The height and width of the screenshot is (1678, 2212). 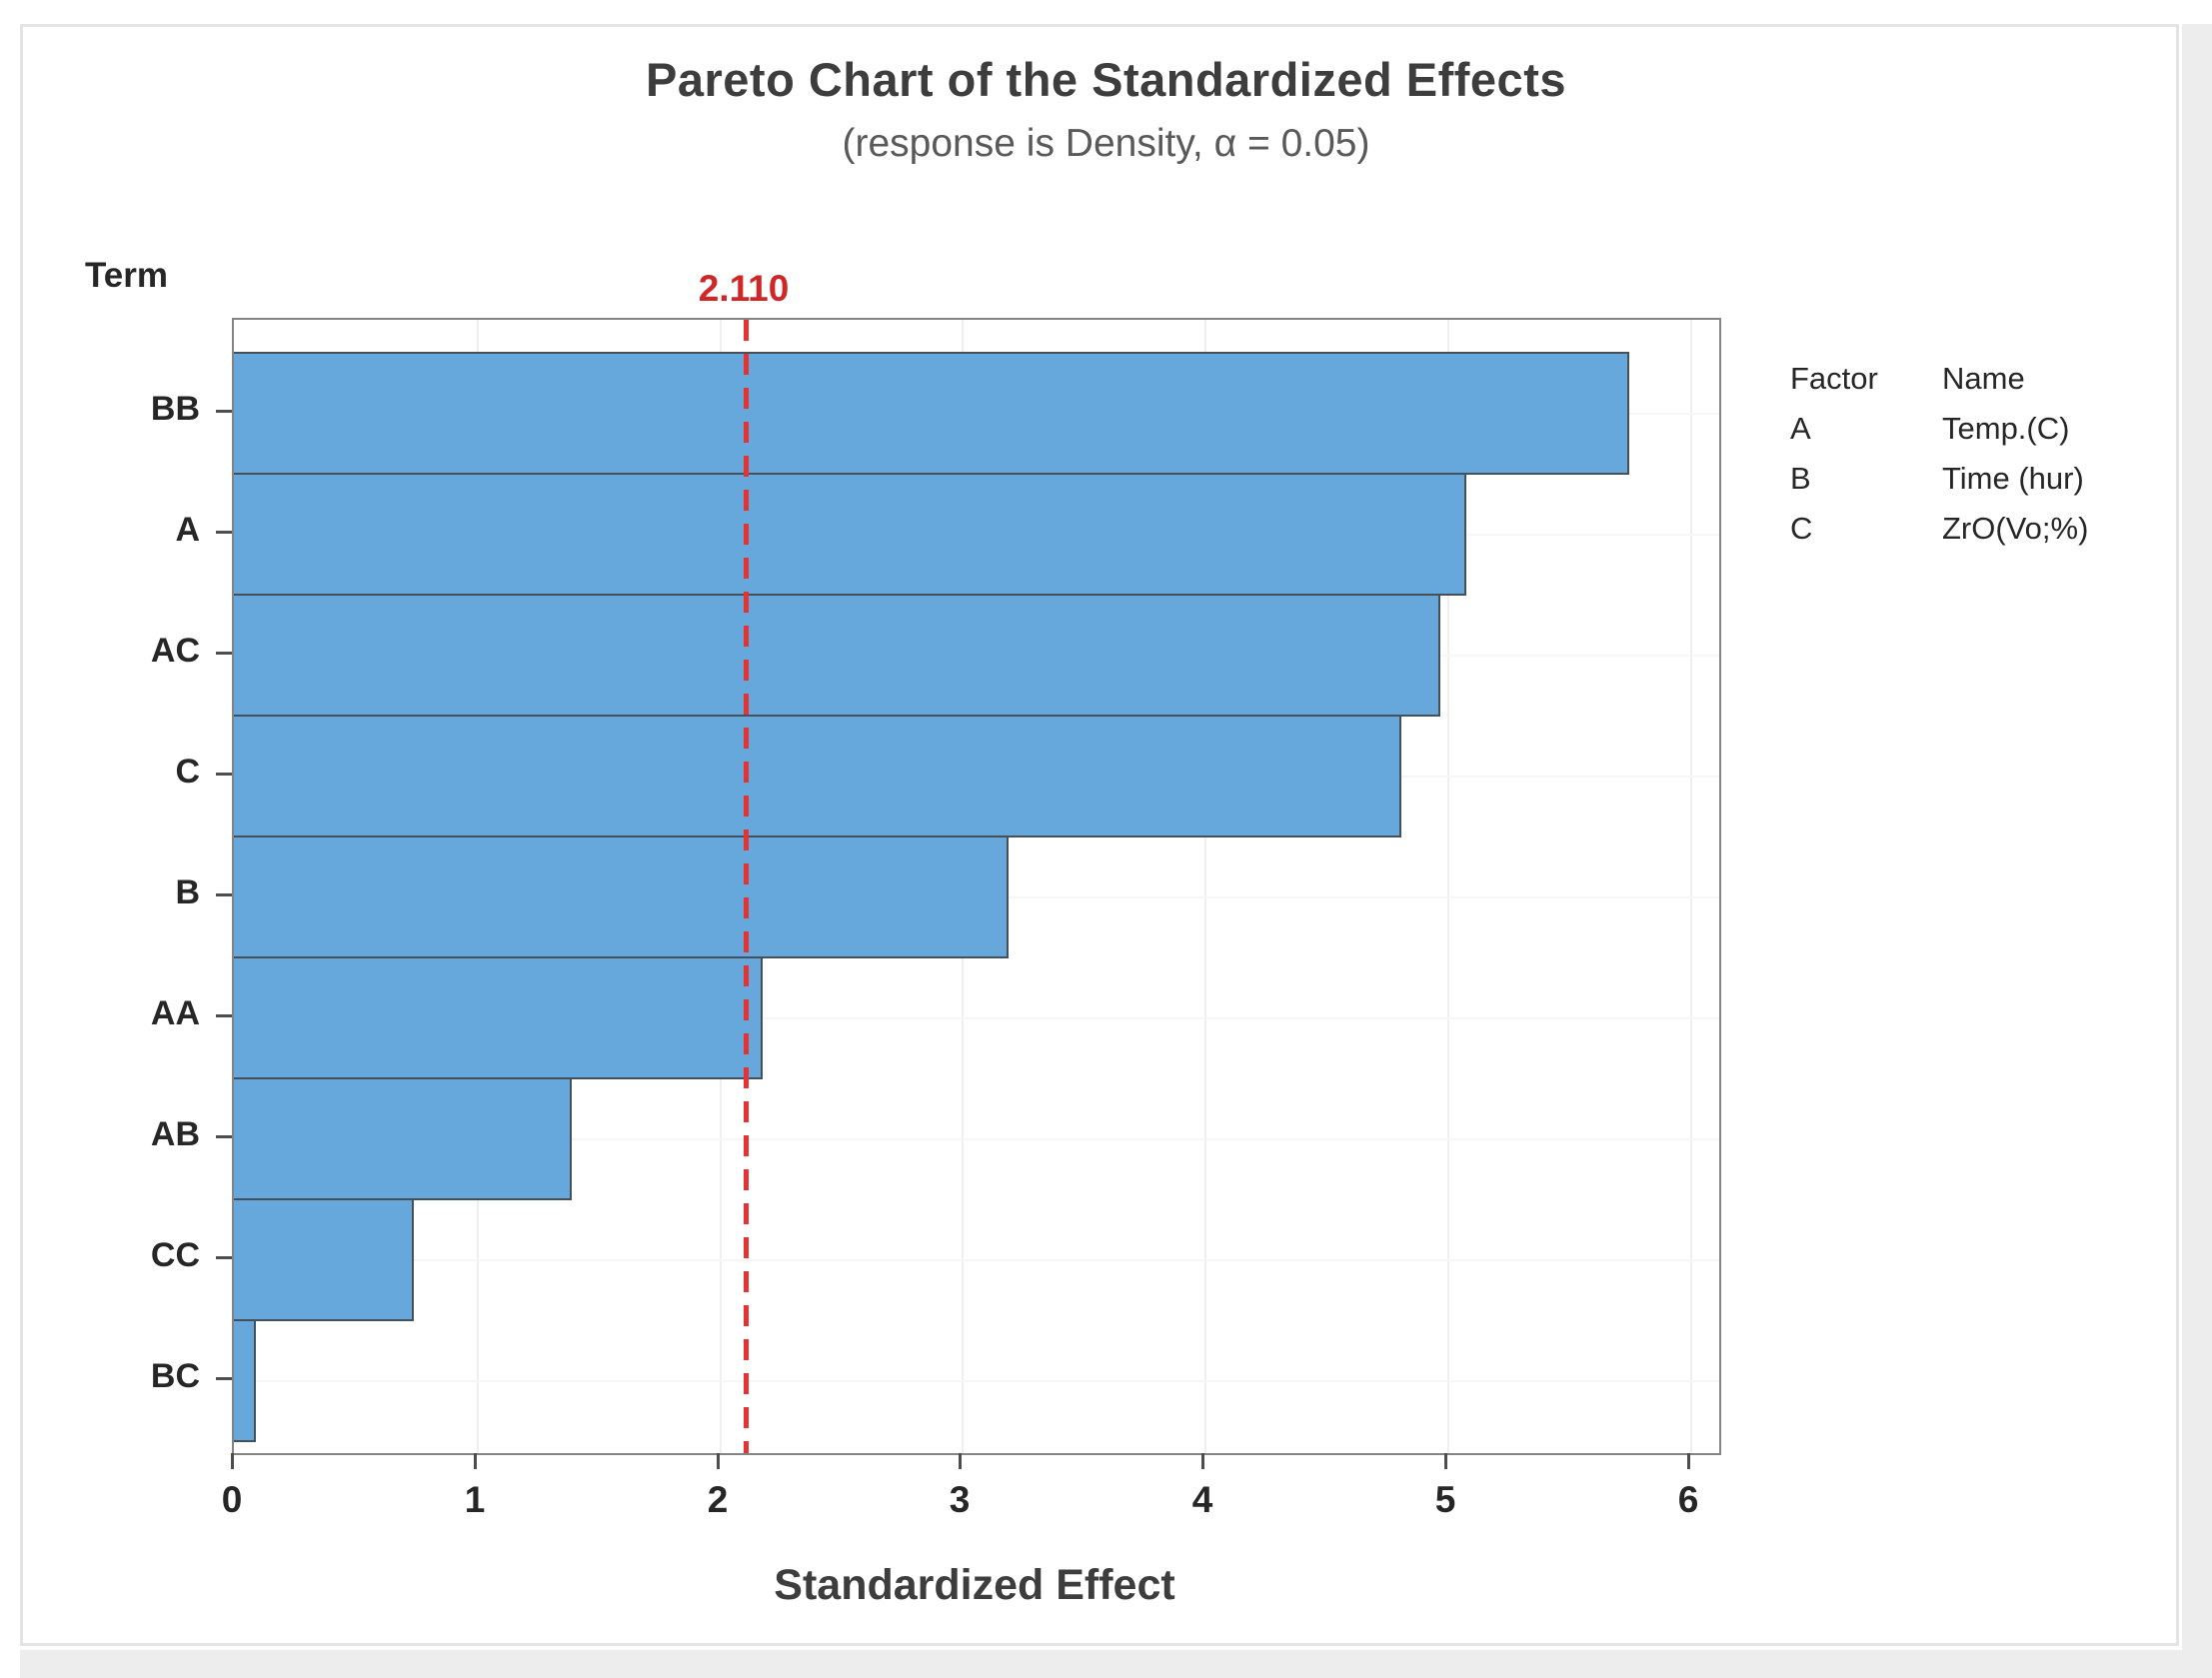 What do you see at coordinates (175, 1134) in the screenshot?
I see `y-tick-label-AB: AB` at bounding box center [175, 1134].